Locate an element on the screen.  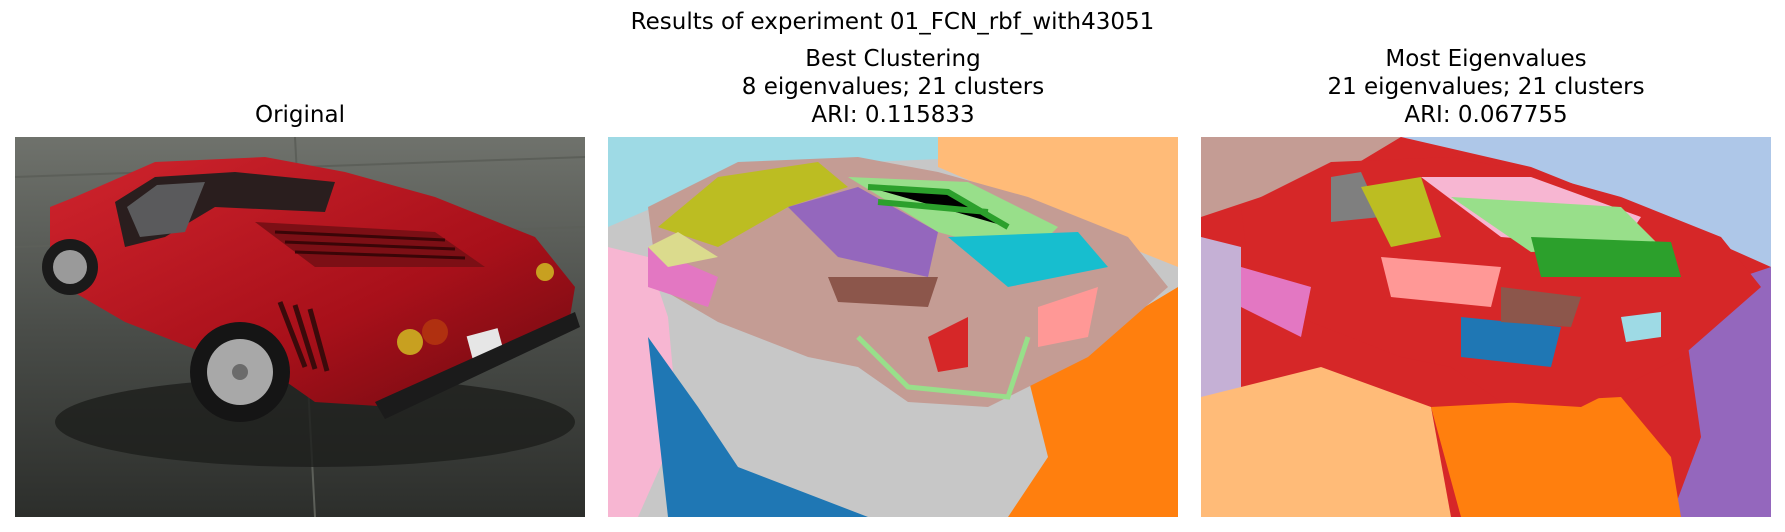
title-line: ARI: 0.067755 is located at coordinates (1486, 115).